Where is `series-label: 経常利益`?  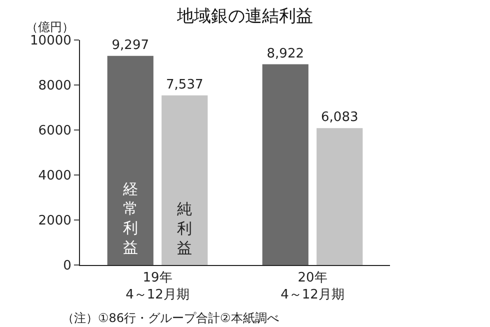 series-label: 経常利益 is located at coordinates (130, 218).